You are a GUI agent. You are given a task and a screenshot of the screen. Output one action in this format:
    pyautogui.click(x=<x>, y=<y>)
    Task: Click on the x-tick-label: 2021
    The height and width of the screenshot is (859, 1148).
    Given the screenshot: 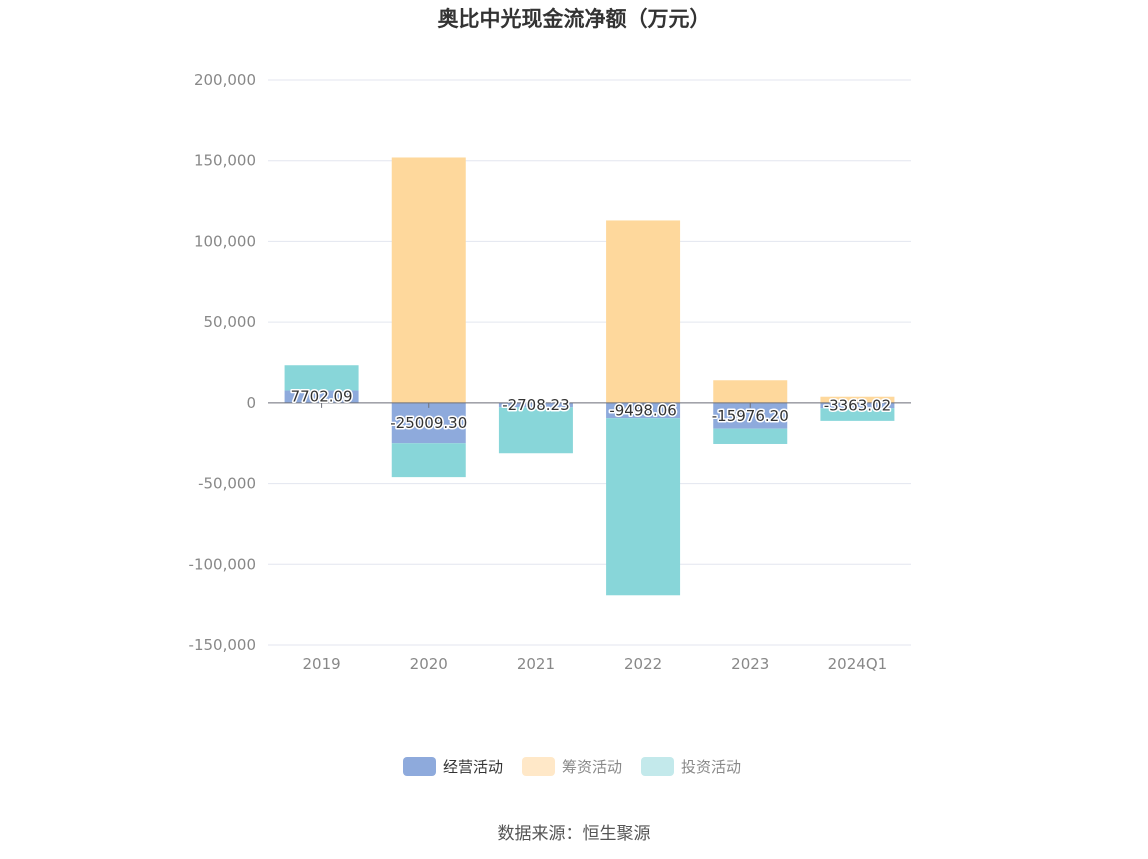 What is the action you would take?
    pyautogui.click(x=536, y=664)
    